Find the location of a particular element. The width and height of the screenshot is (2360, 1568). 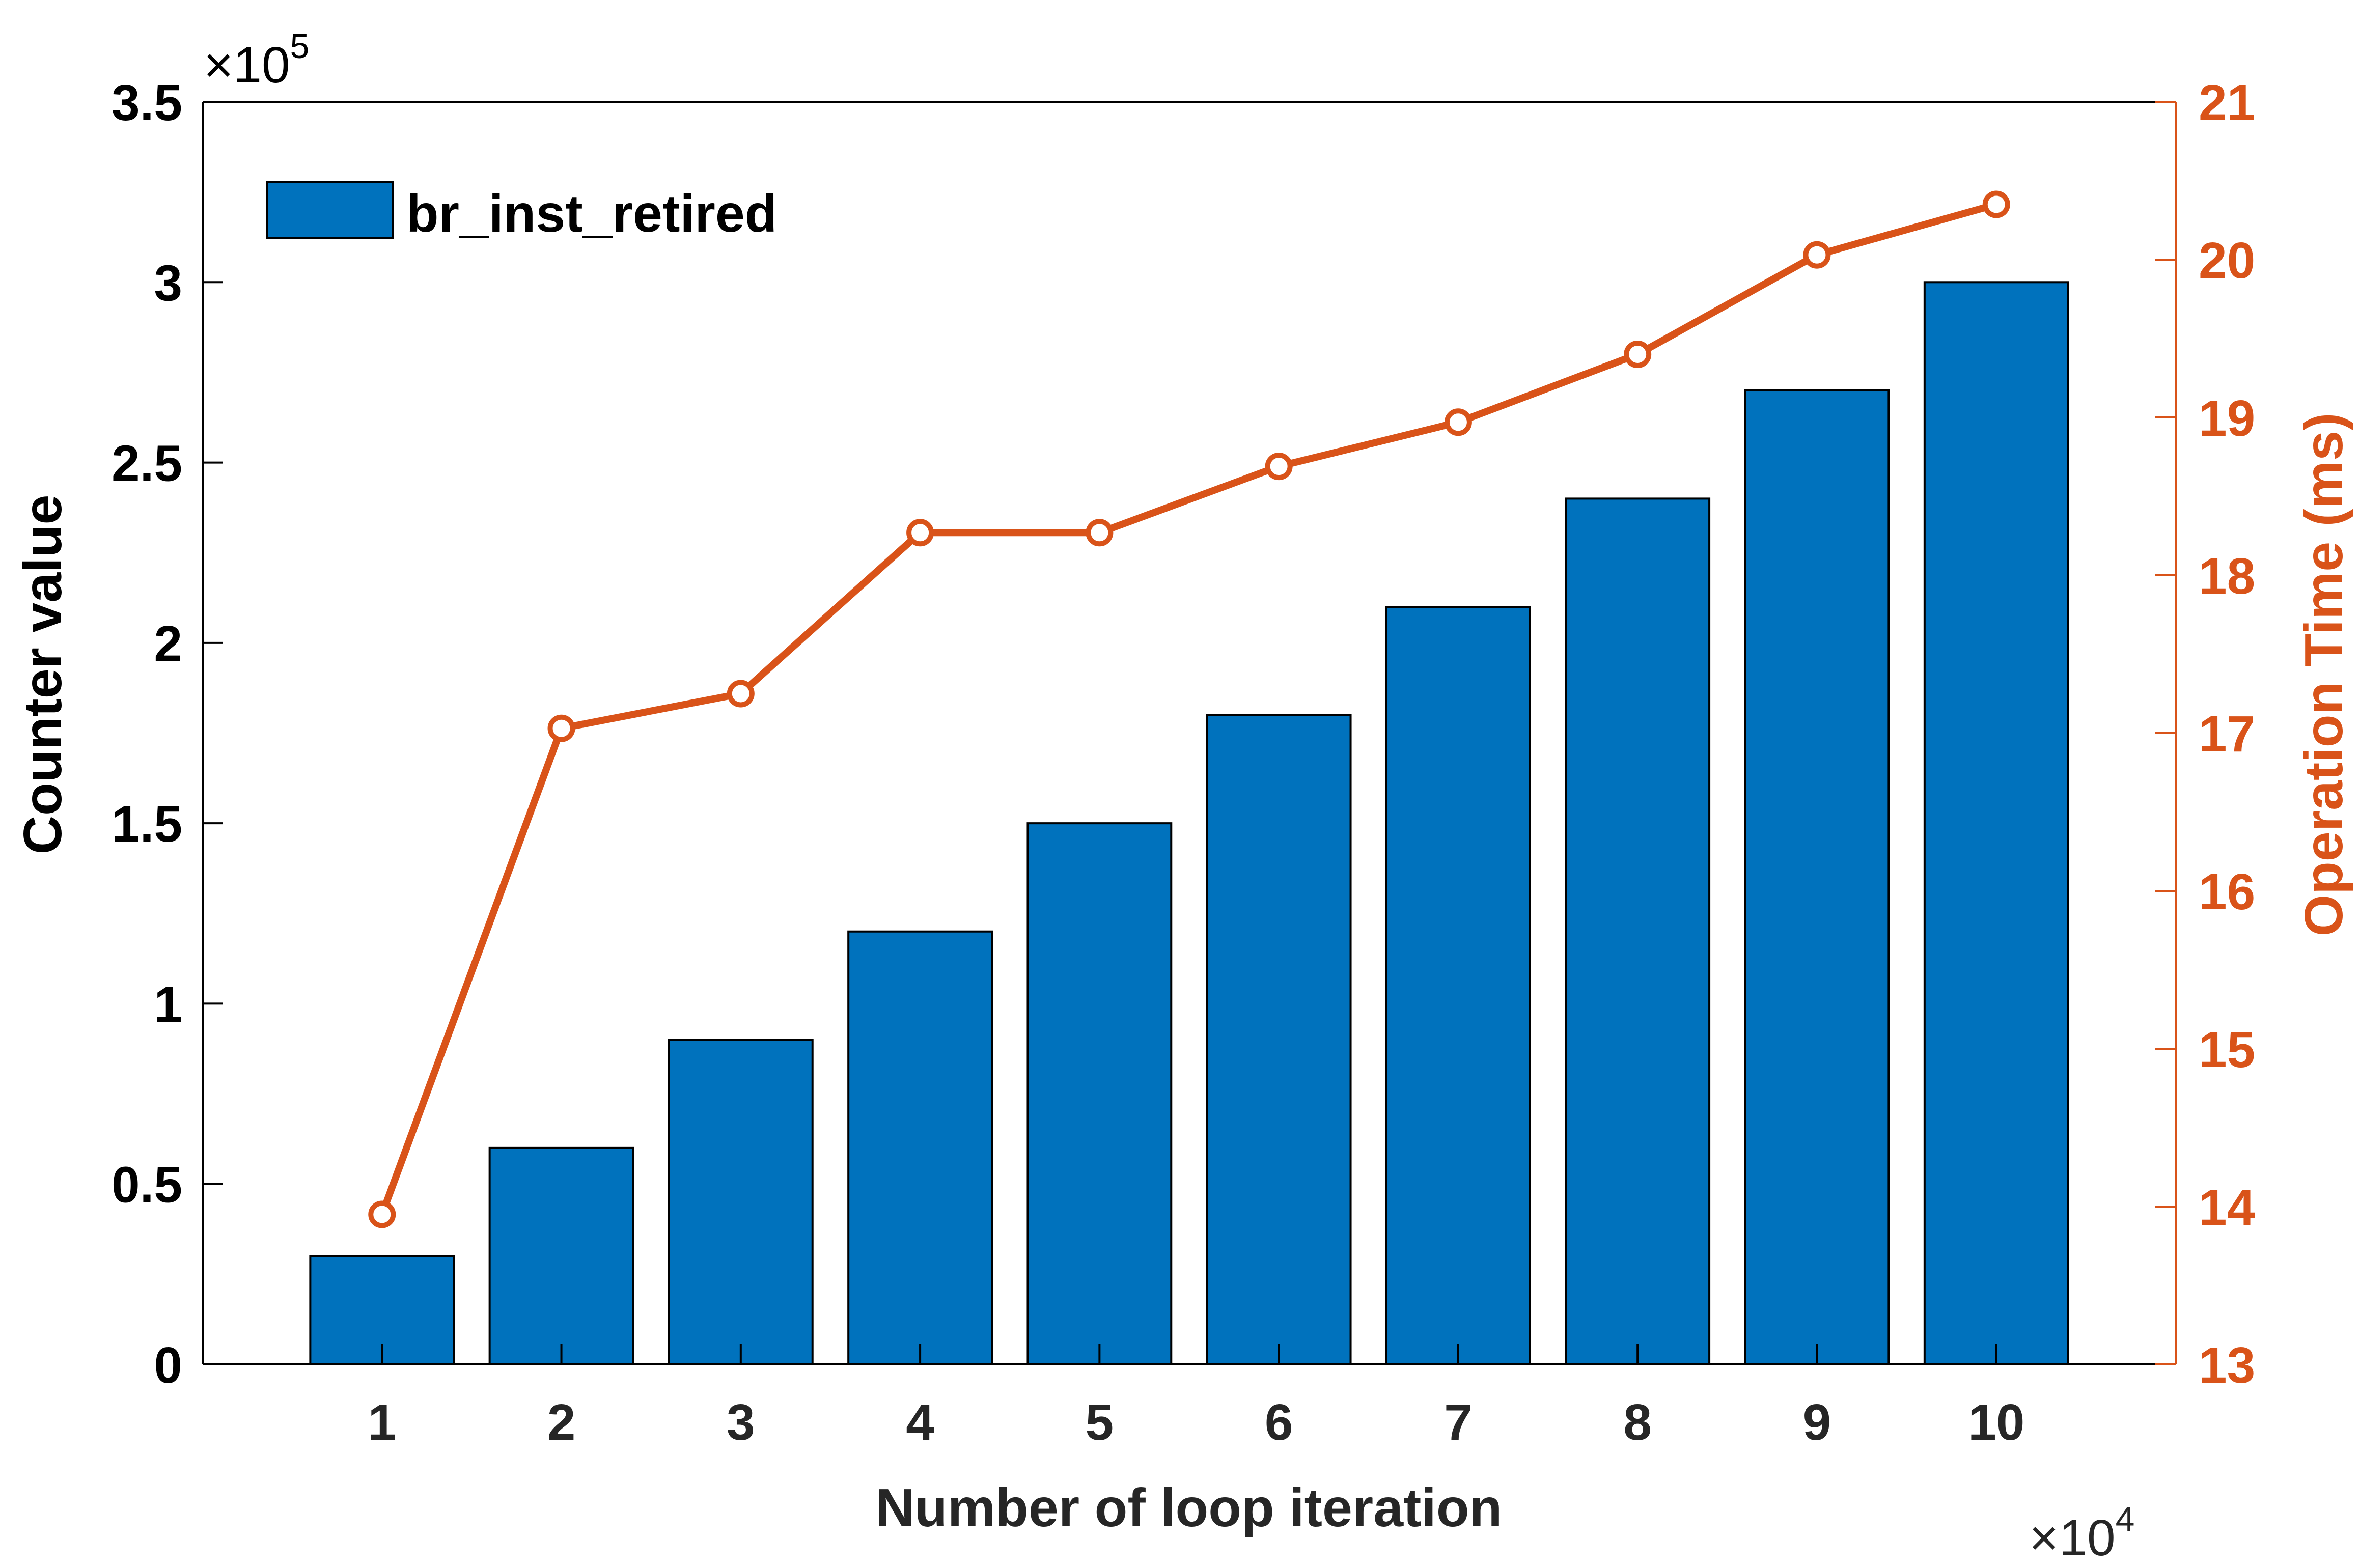

y-left-exponent: ×10⁵ is located at coordinates (256, 60).